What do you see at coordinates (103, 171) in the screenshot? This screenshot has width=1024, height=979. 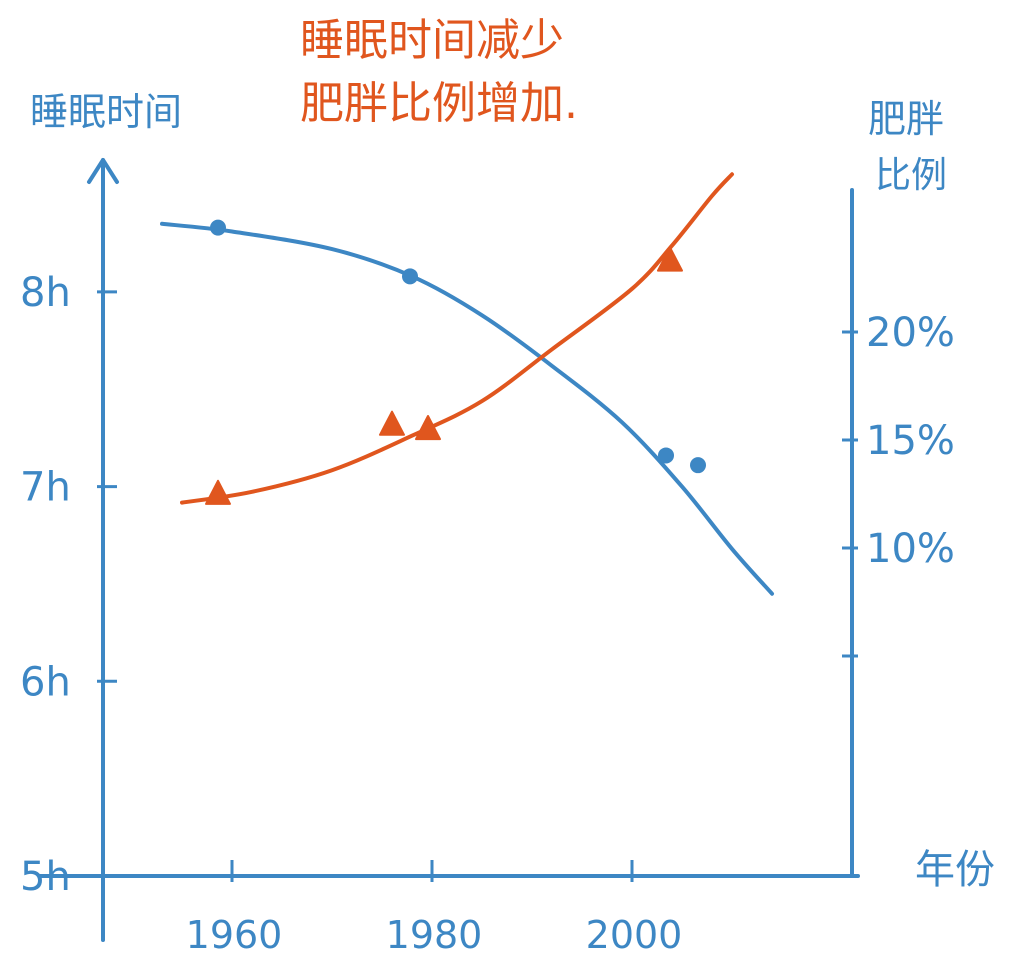 I see `left-axis-arrow` at bounding box center [103, 171].